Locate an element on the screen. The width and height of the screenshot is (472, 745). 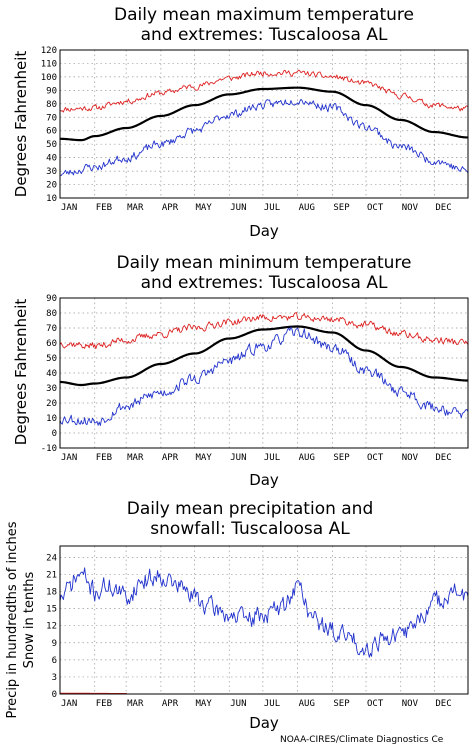
y-axis-title: Degrees Fahrenheit is located at coordinates (21, 372).